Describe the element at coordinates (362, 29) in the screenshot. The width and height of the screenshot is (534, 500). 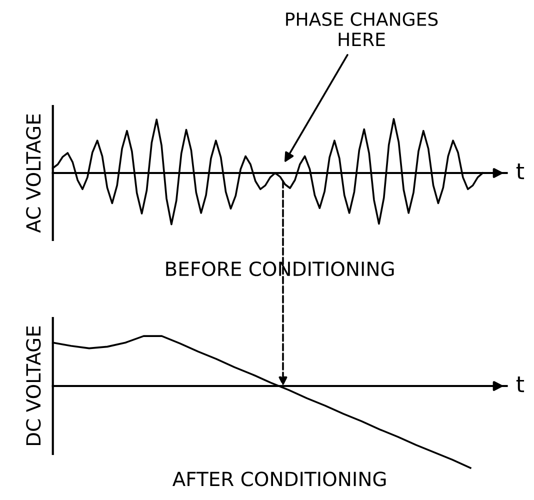
I see `text: PHASE CHANGES HERE` at that location.